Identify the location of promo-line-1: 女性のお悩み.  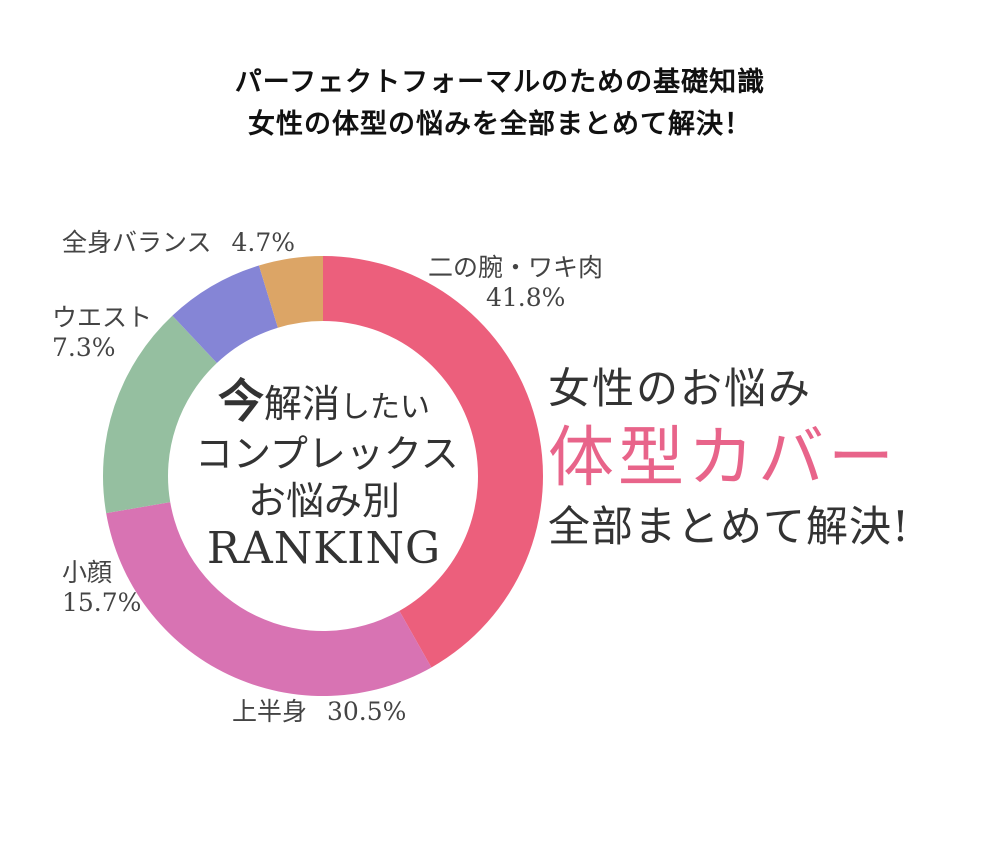
(680, 388).